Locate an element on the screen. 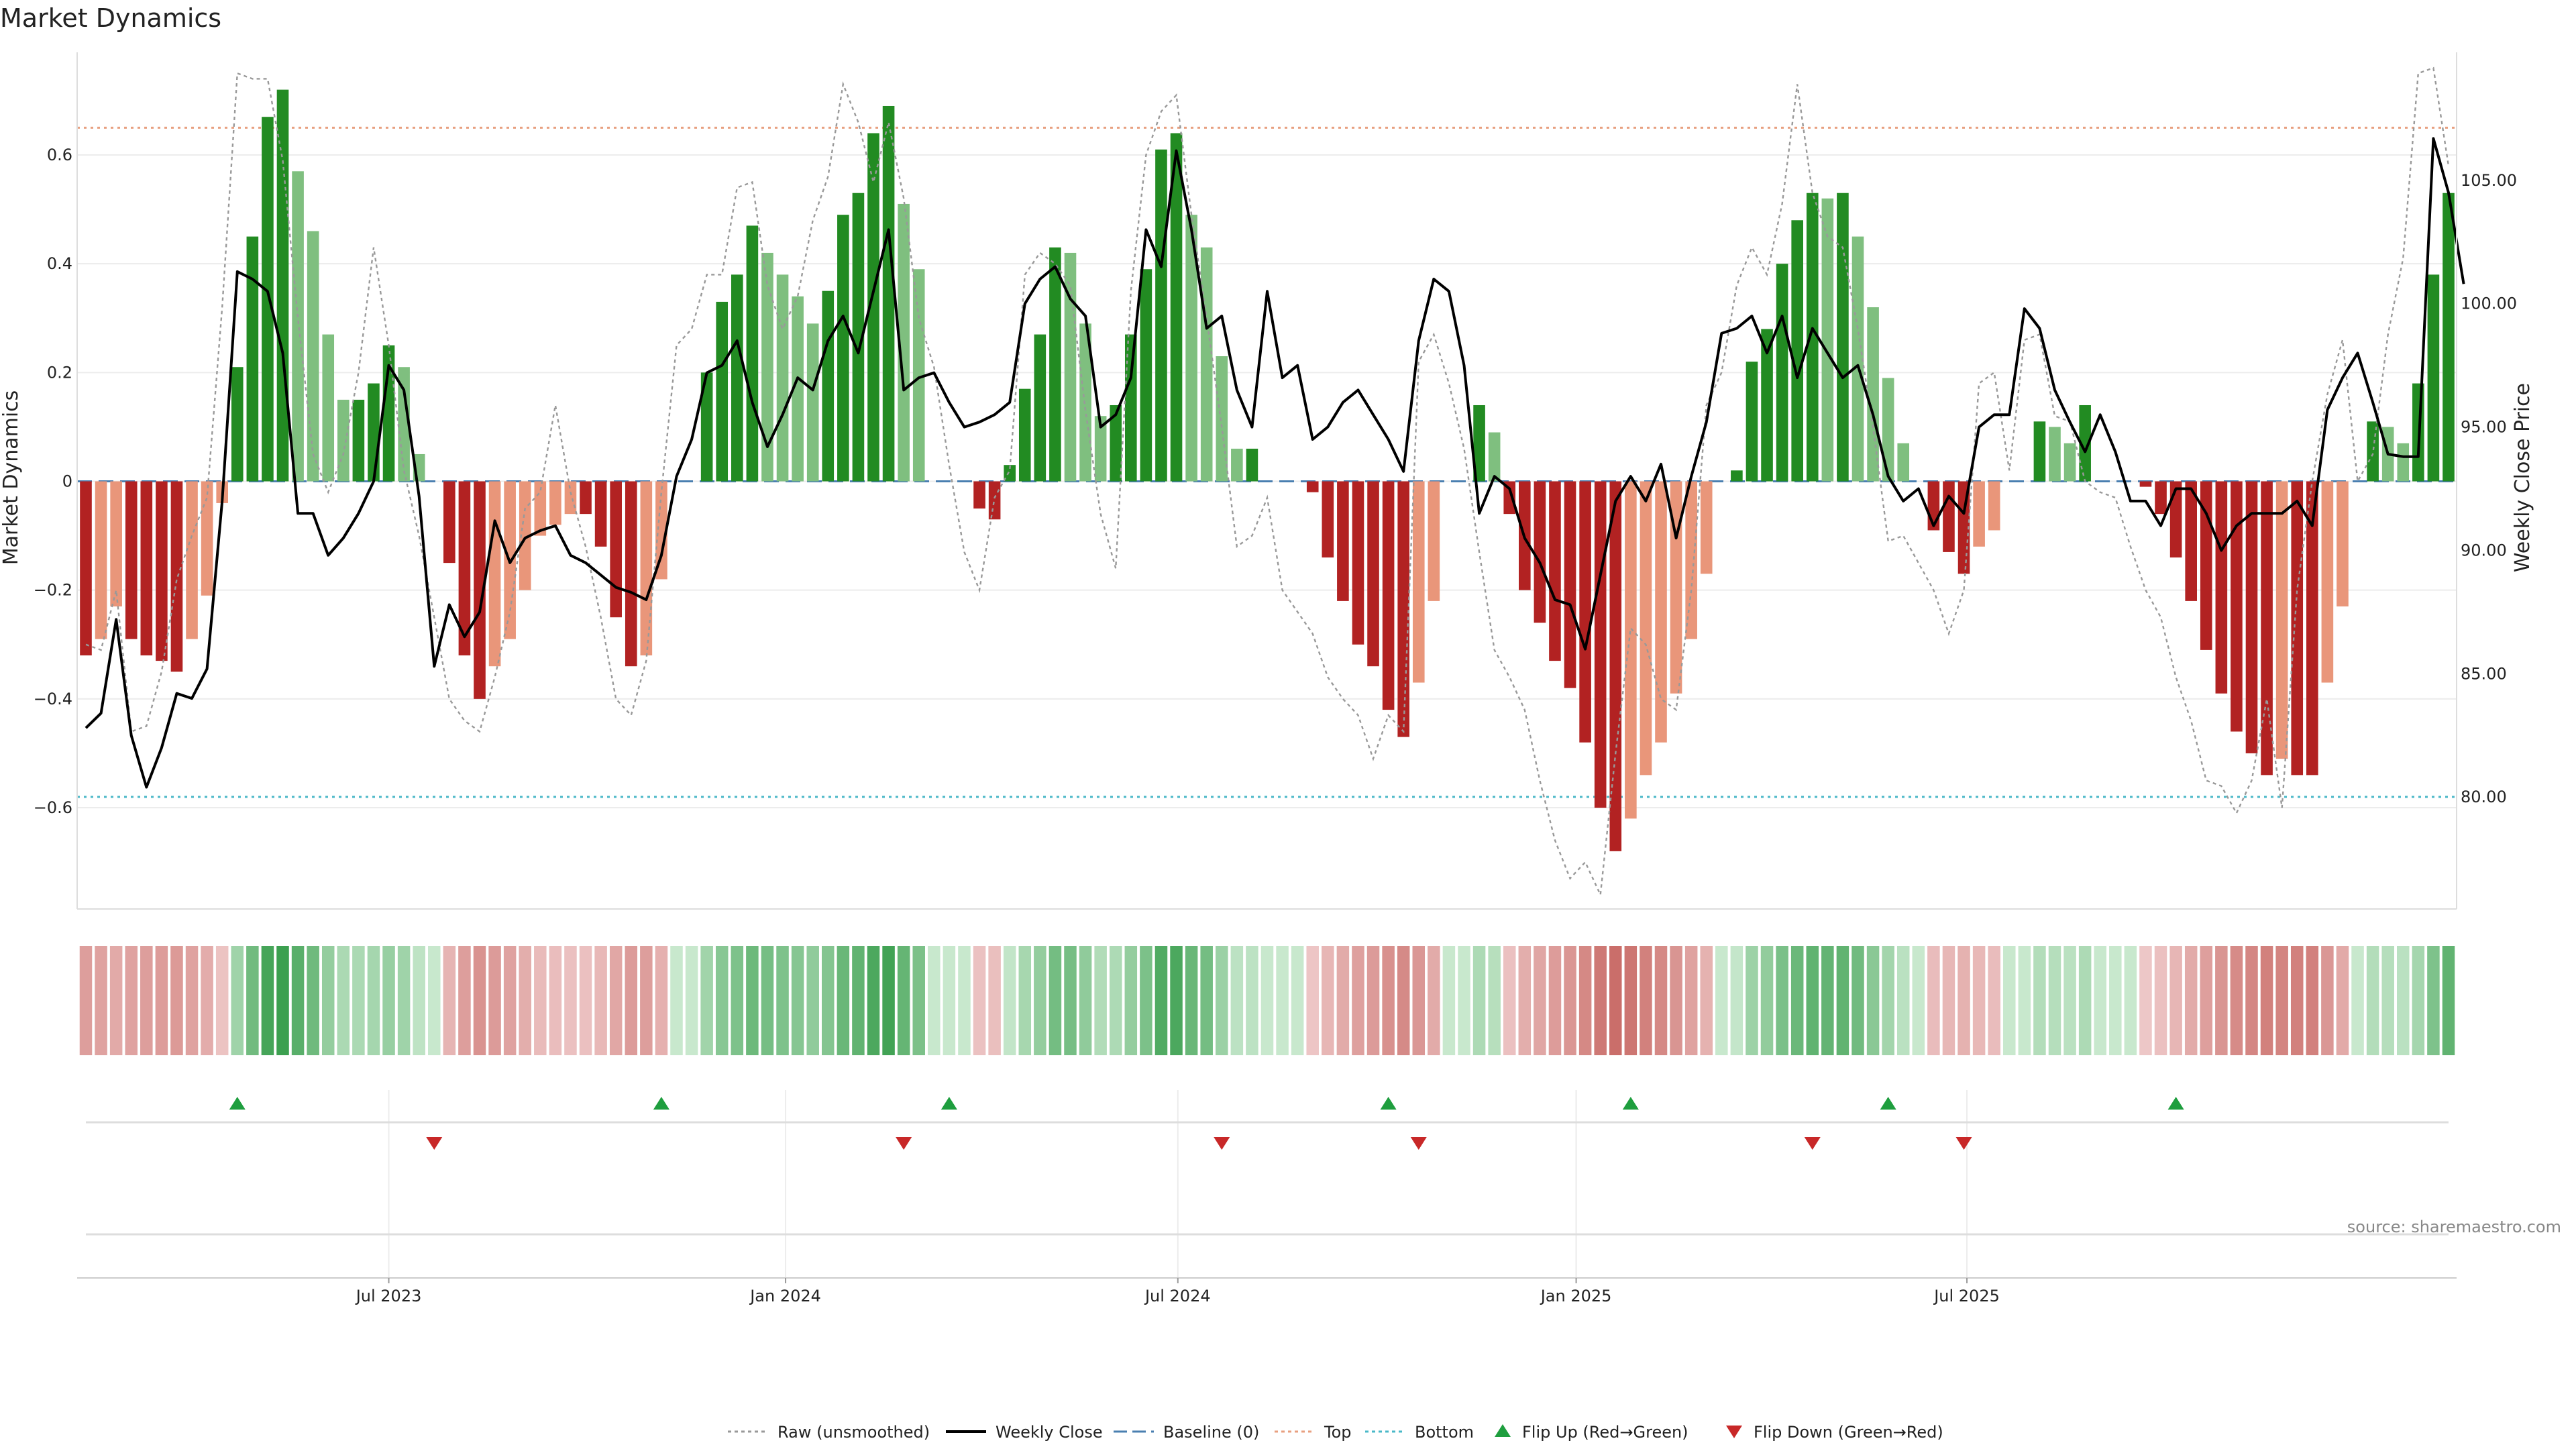 This screenshot has width=2576, height=1449. y2-tick-label: 80.00 is located at coordinates (2484, 797).